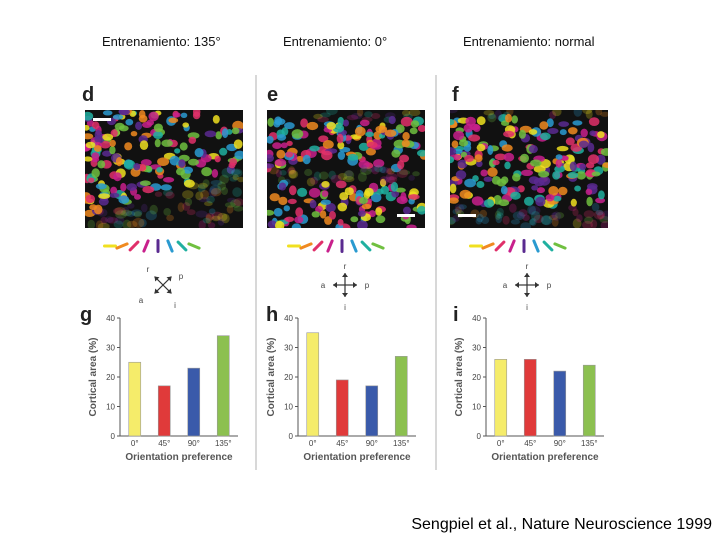 The height and width of the screenshot is (540, 720). I want to click on x-tick-label: 90°, so click(560, 443).